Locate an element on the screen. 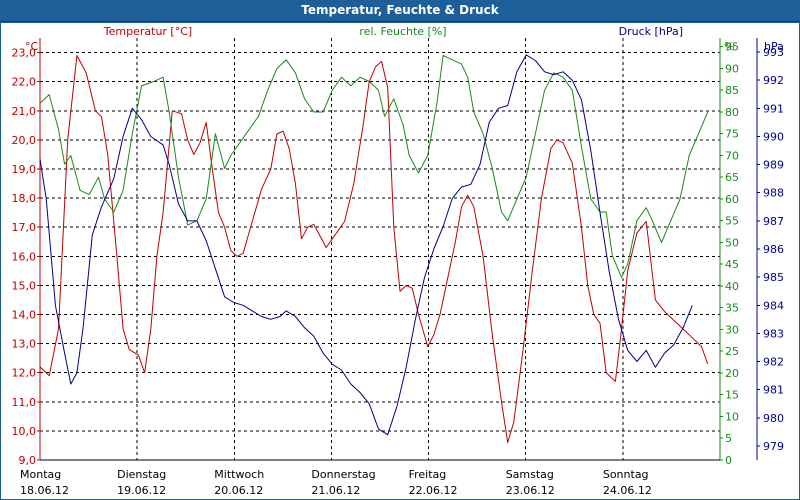  tick-label-temperature: 19,0 is located at coordinates (24, 169).